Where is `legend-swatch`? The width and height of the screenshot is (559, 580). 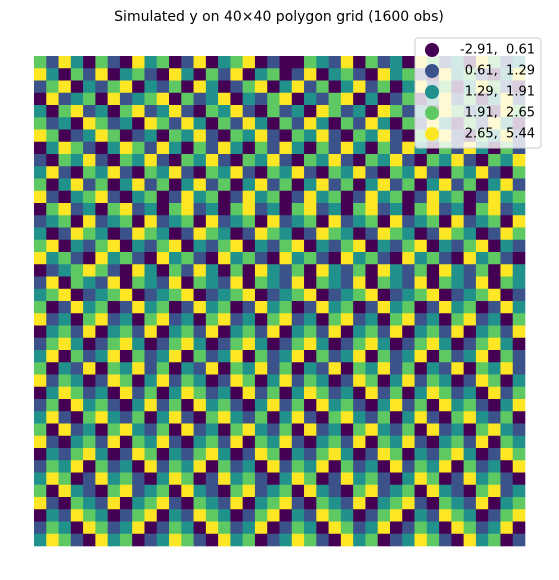 legend-swatch is located at coordinates (432, 71).